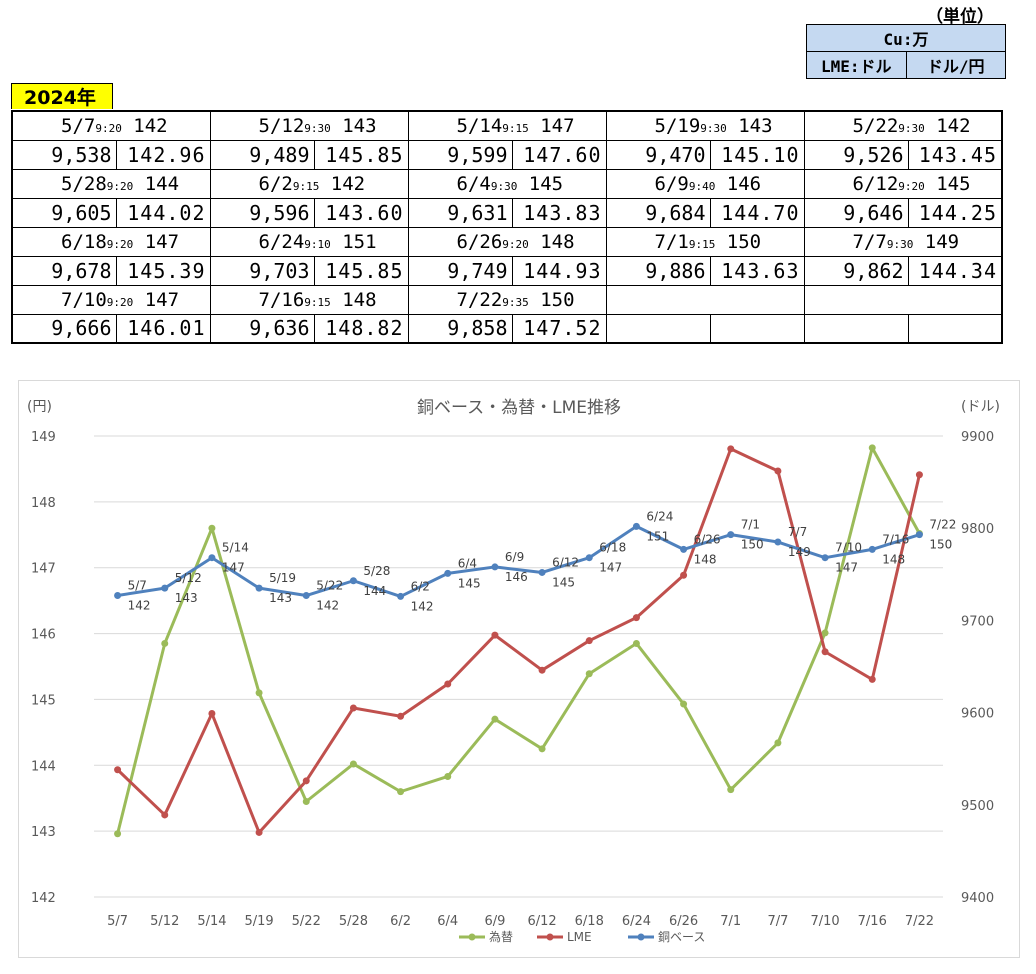  I want to click on fx-cell: 143.45, so click(955, 154).